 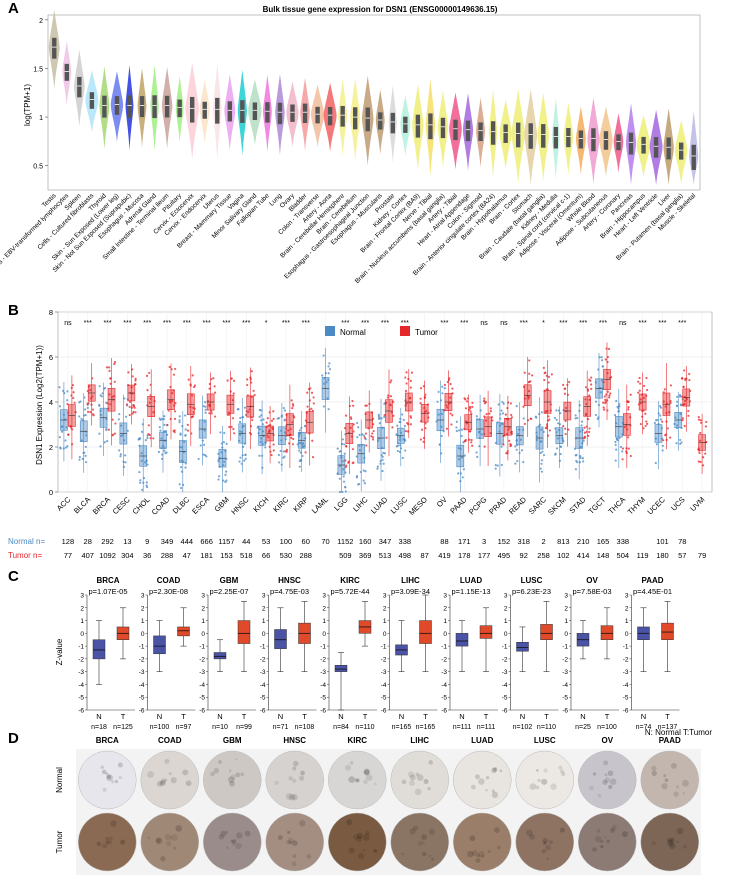 I want to click on normal-n: 152, so click(x=504, y=541).